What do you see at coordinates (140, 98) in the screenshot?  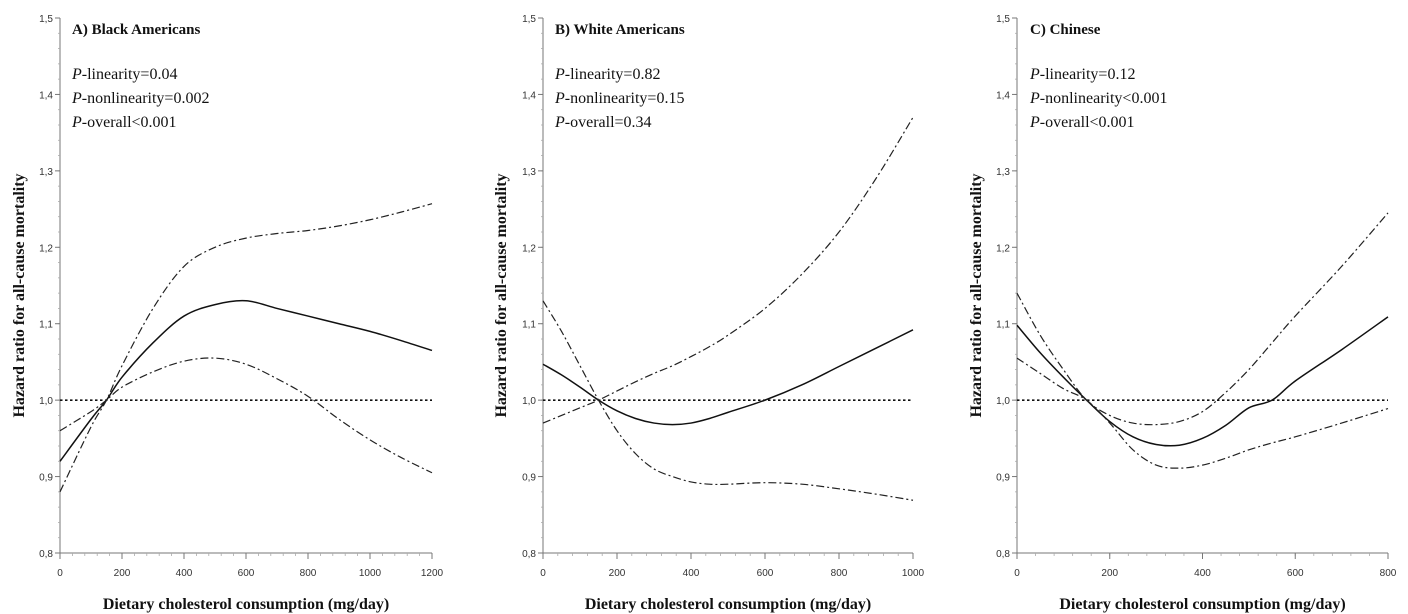 I see `p-value-annotation: P-nonlinearity=0.002` at bounding box center [140, 98].